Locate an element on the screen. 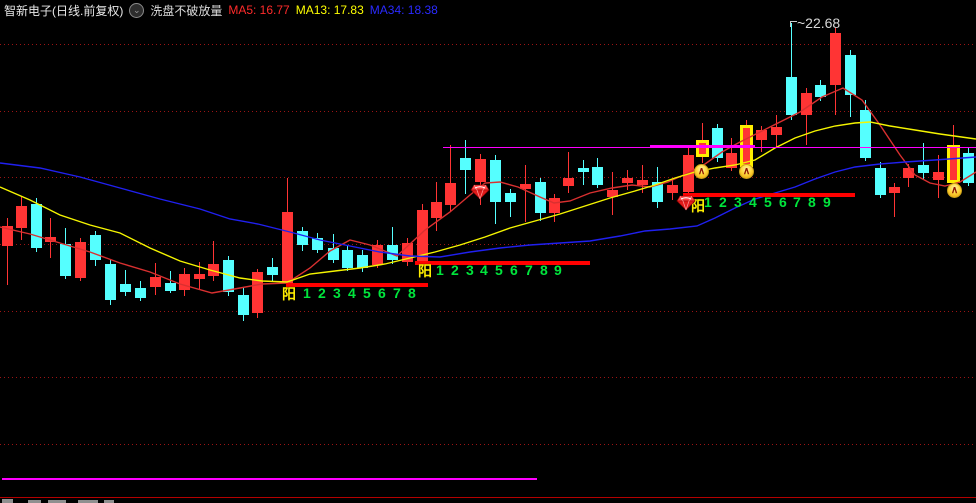  count-number: 9 is located at coordinates (558, 270).